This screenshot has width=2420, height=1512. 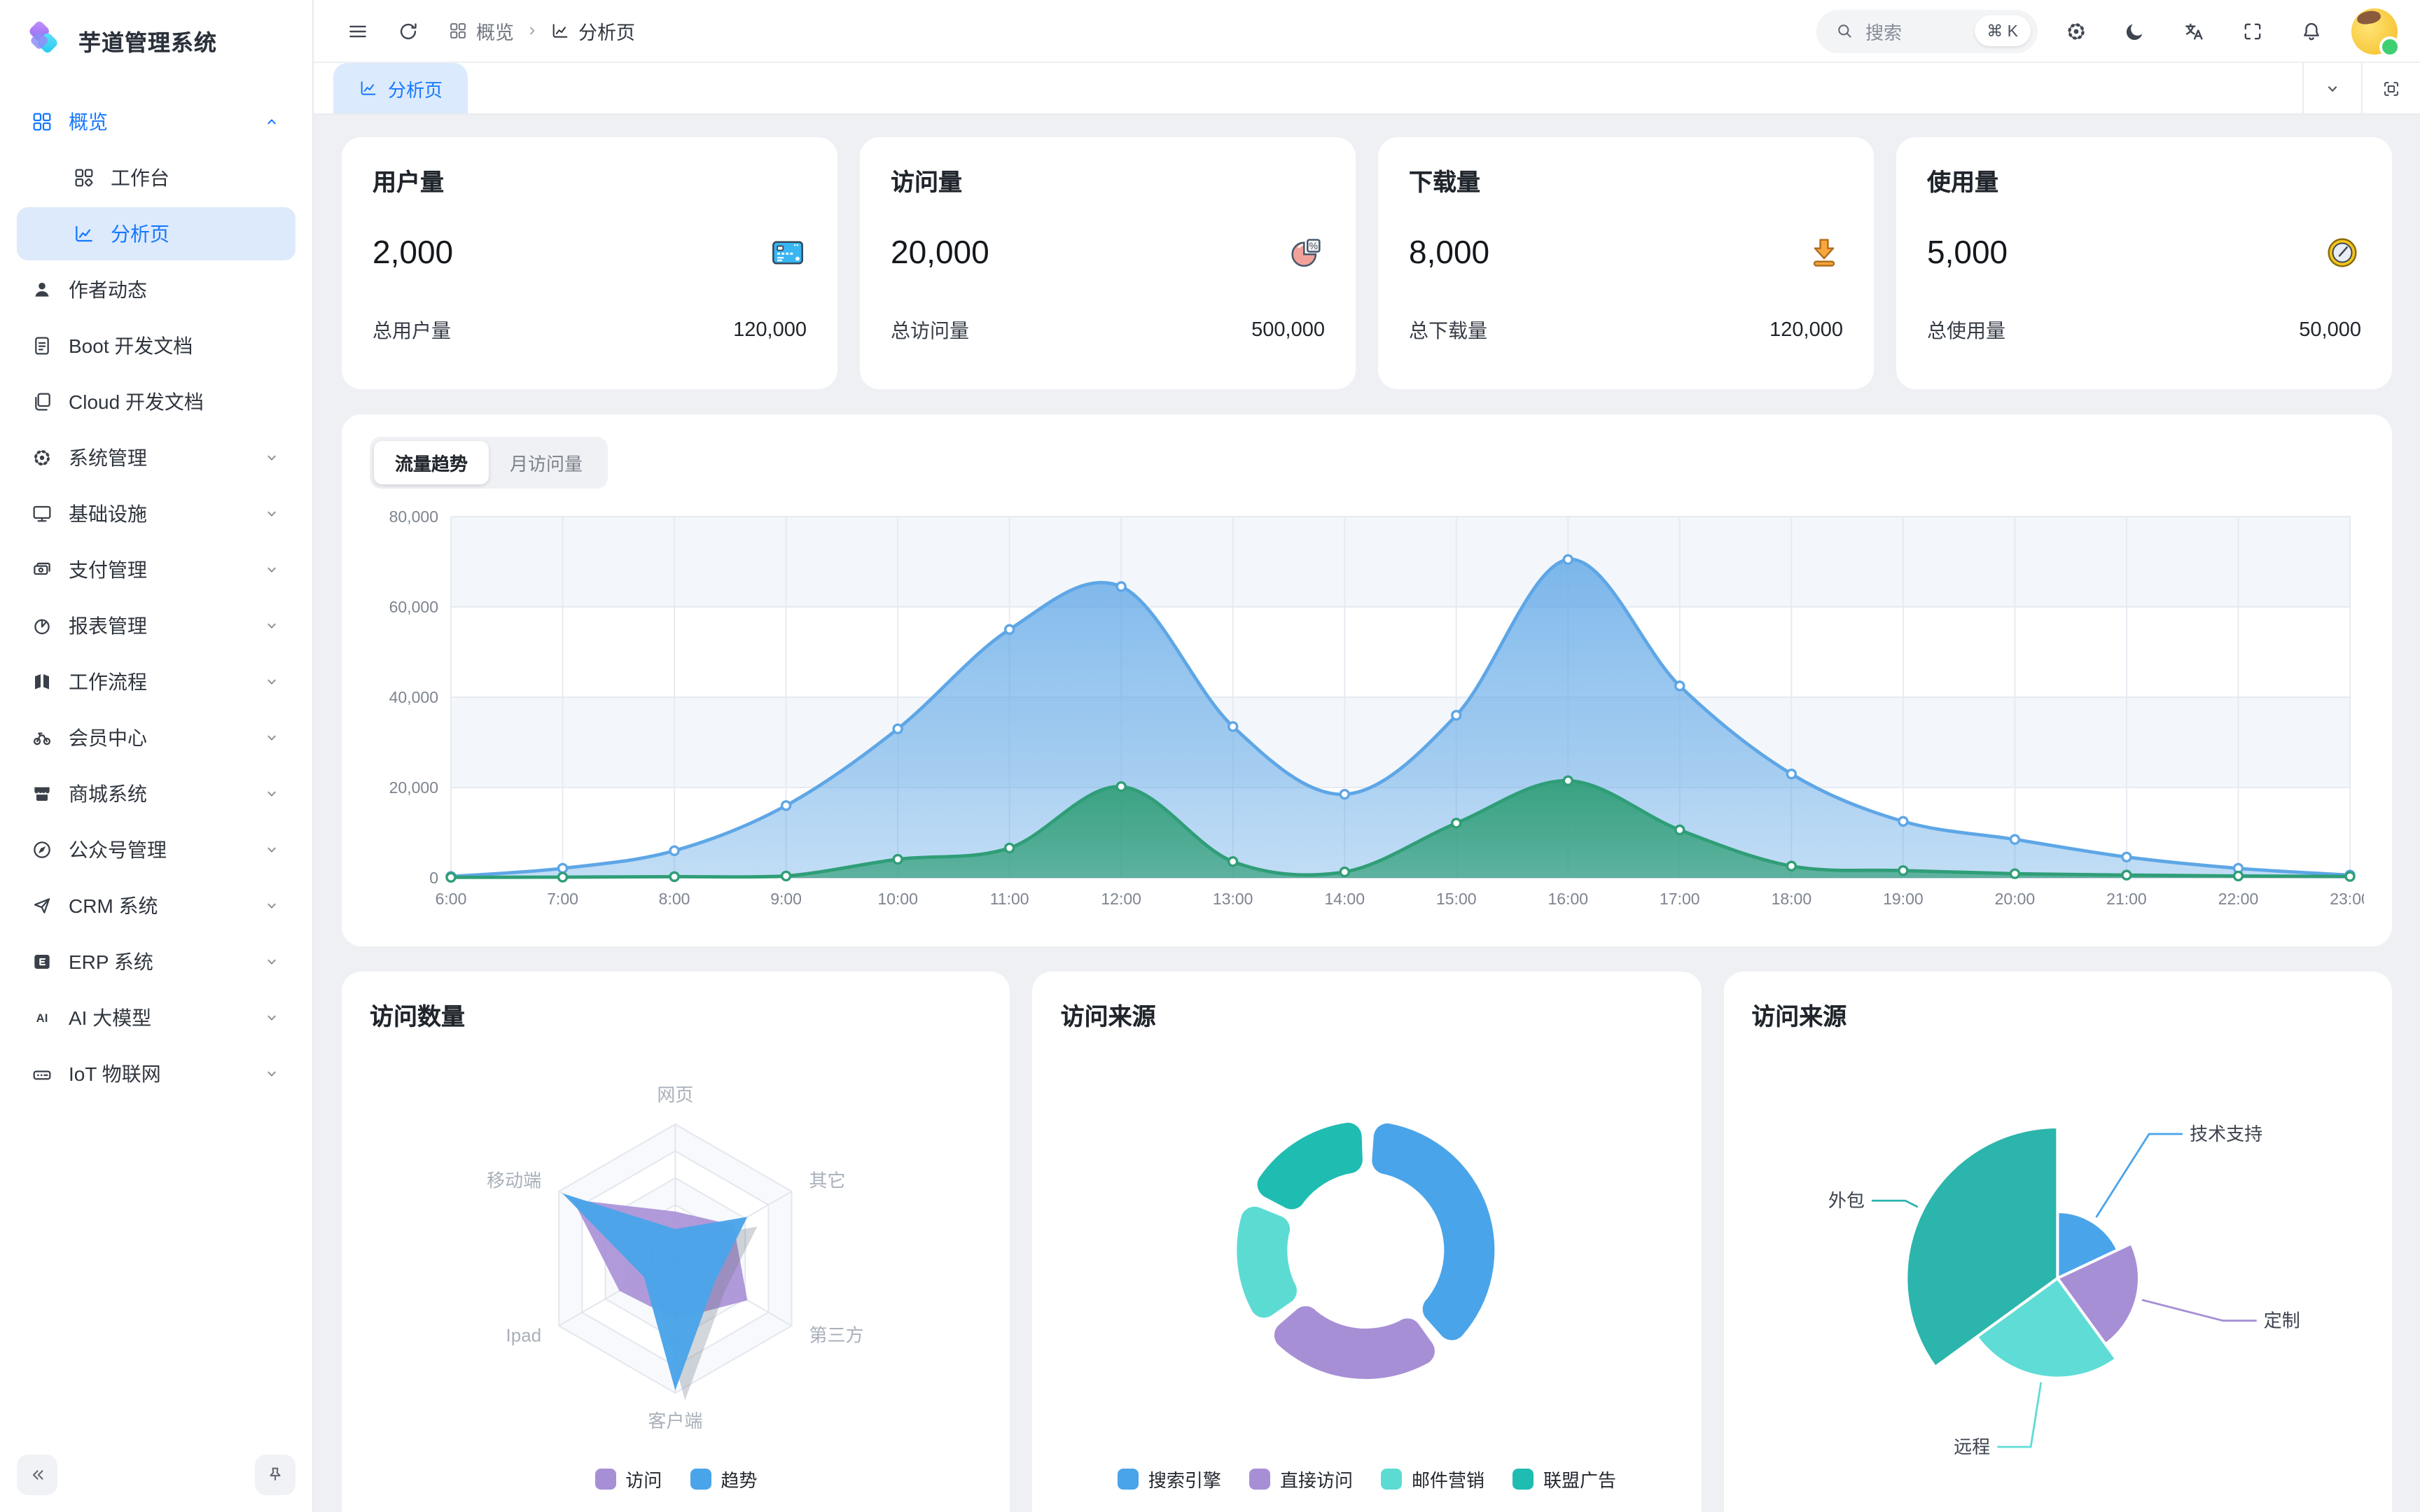 I want to click on language-button, so click(x=2193, y=31).